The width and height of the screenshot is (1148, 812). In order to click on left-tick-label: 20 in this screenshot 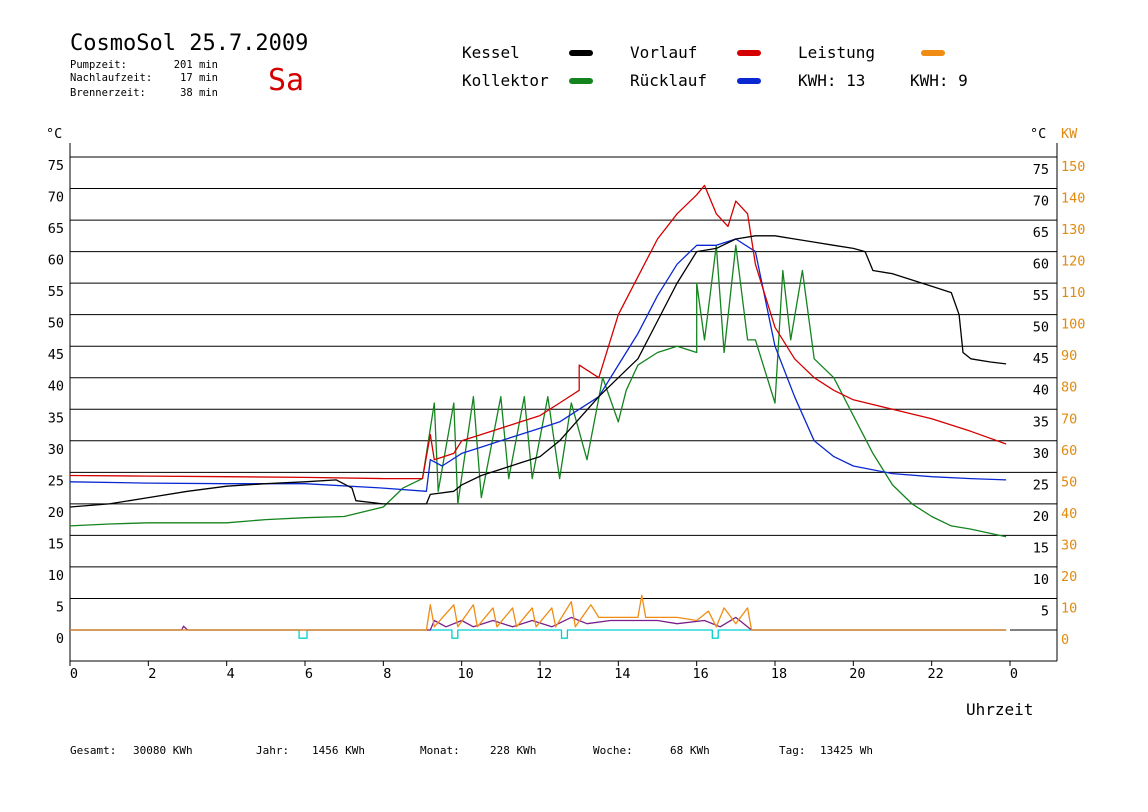, I will do `click(56, 513)`.